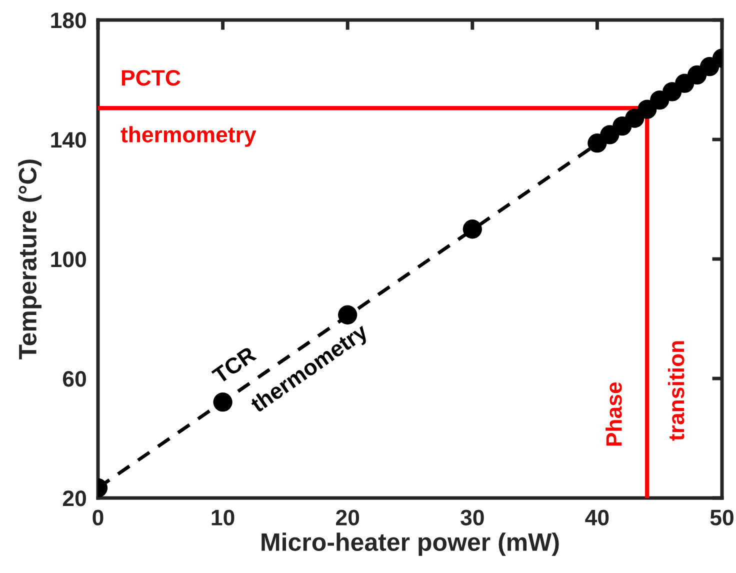 This screenshot has height=573, width=736. Describe the element at coordinates (74, 498) in the screenshot. I see `y-tick-label: 20` at that location.